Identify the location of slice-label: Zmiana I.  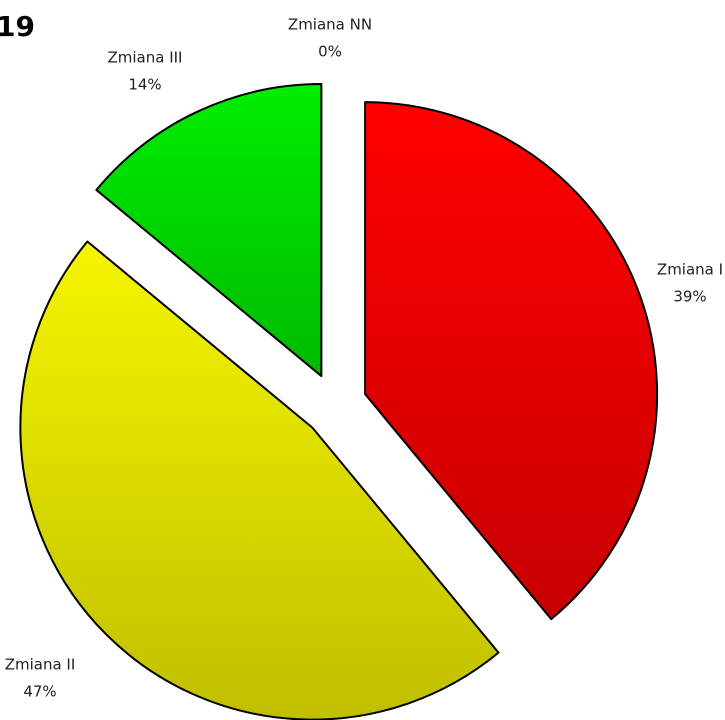
(690, 270).